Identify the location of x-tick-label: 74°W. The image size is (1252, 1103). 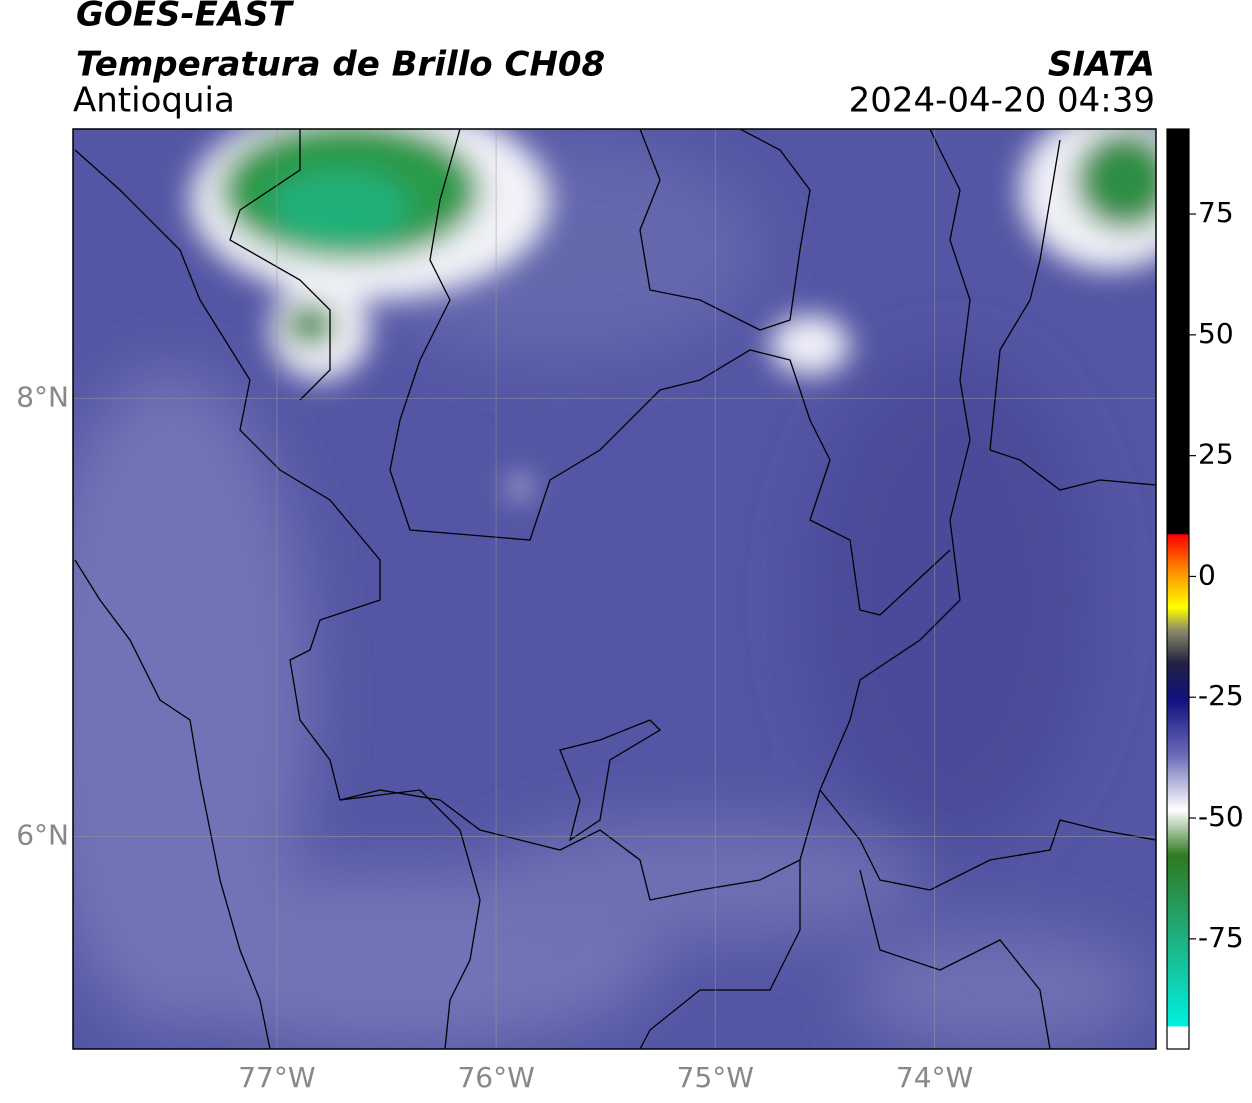
(934, 1077).